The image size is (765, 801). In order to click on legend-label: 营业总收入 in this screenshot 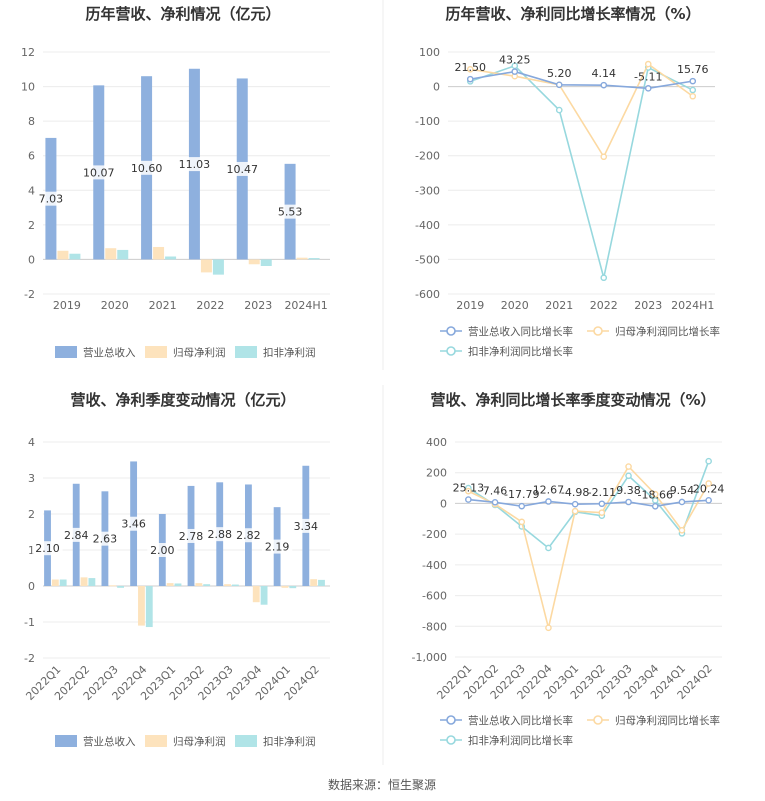, I will do `click(109, 352)`.